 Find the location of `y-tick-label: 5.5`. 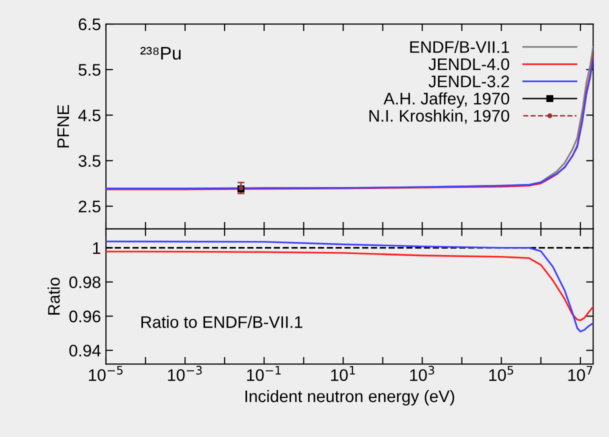

y-tick-label: 5.5 is located at coordinates (89, 70).